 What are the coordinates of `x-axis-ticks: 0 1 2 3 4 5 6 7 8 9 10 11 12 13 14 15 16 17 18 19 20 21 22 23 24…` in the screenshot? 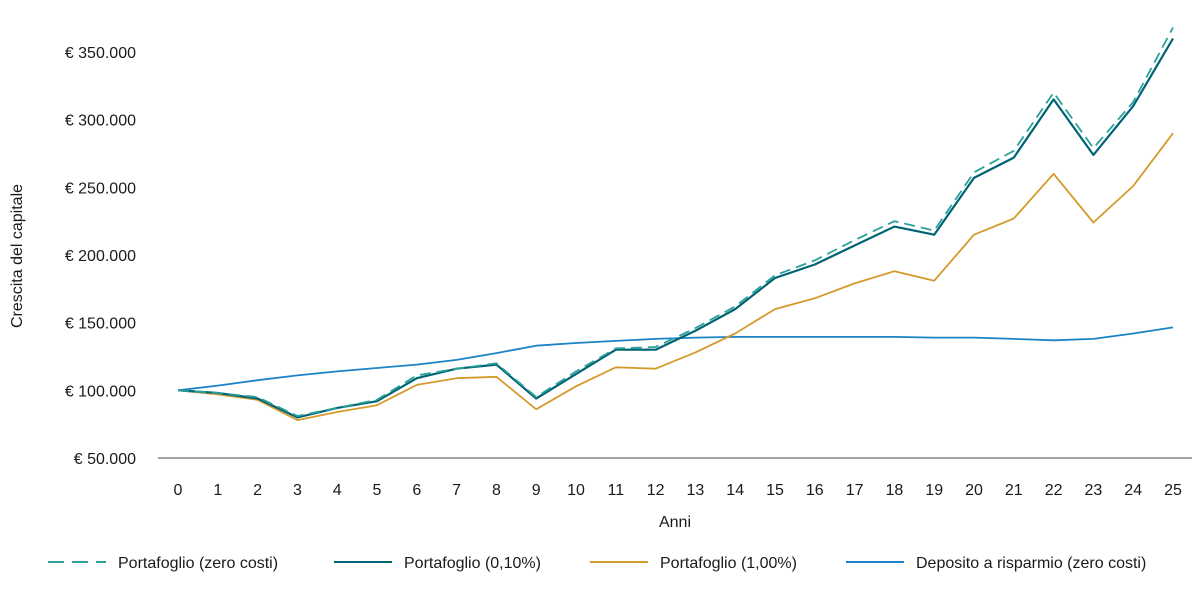 It's located at (678, 490).